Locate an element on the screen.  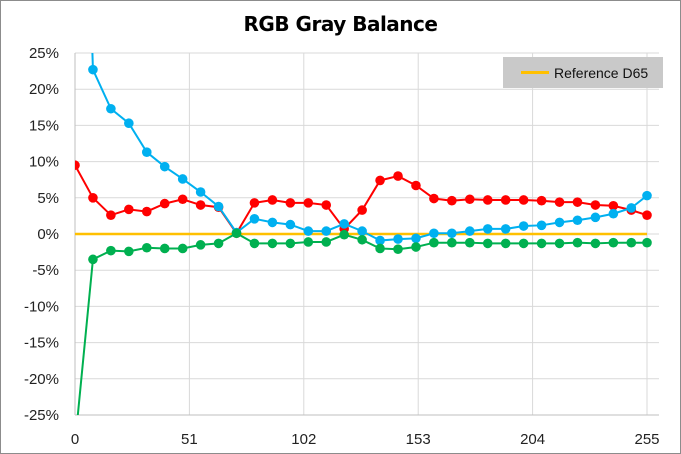
y-tick-label: 5% is located at coordinates (48, 198).